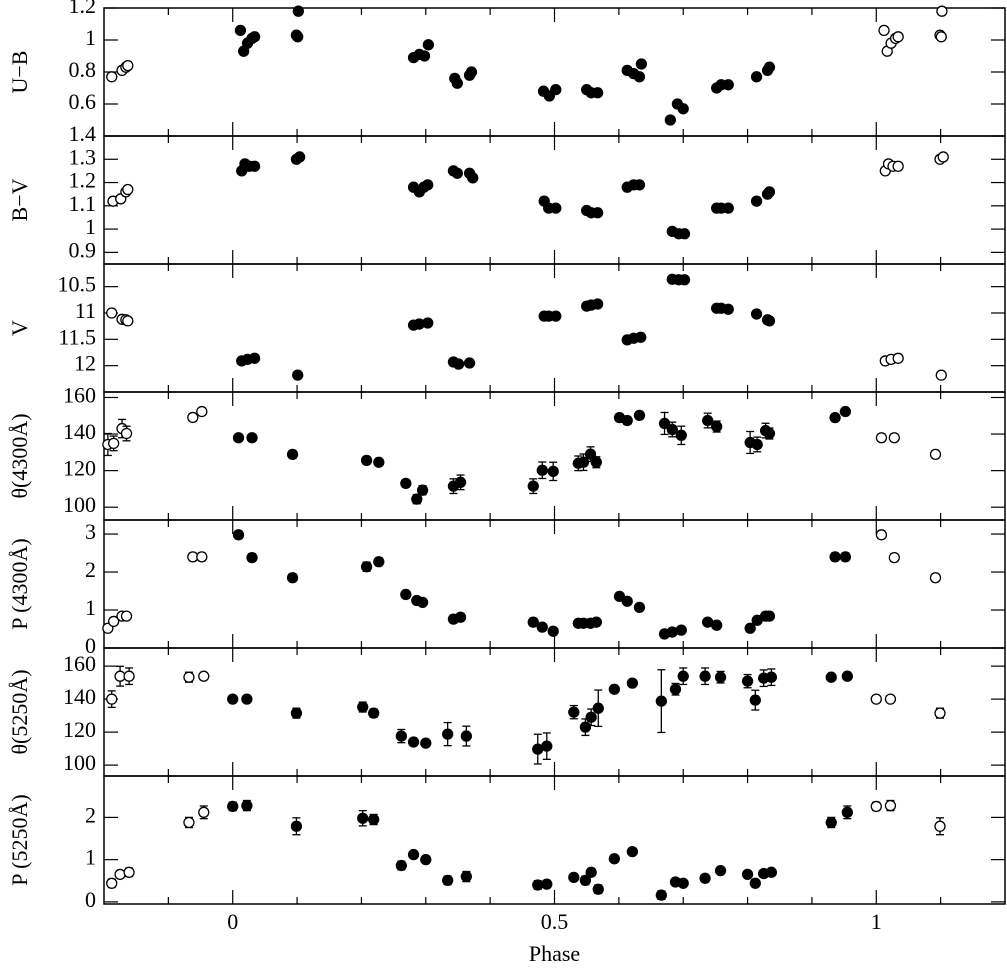 Image resolution: width=1007 pixels, height=969 pixels. What do you see at coordinates (83, 133) in the screenshot?
I see `y-tick-label: 1.4` at bounding box center [83, 133].